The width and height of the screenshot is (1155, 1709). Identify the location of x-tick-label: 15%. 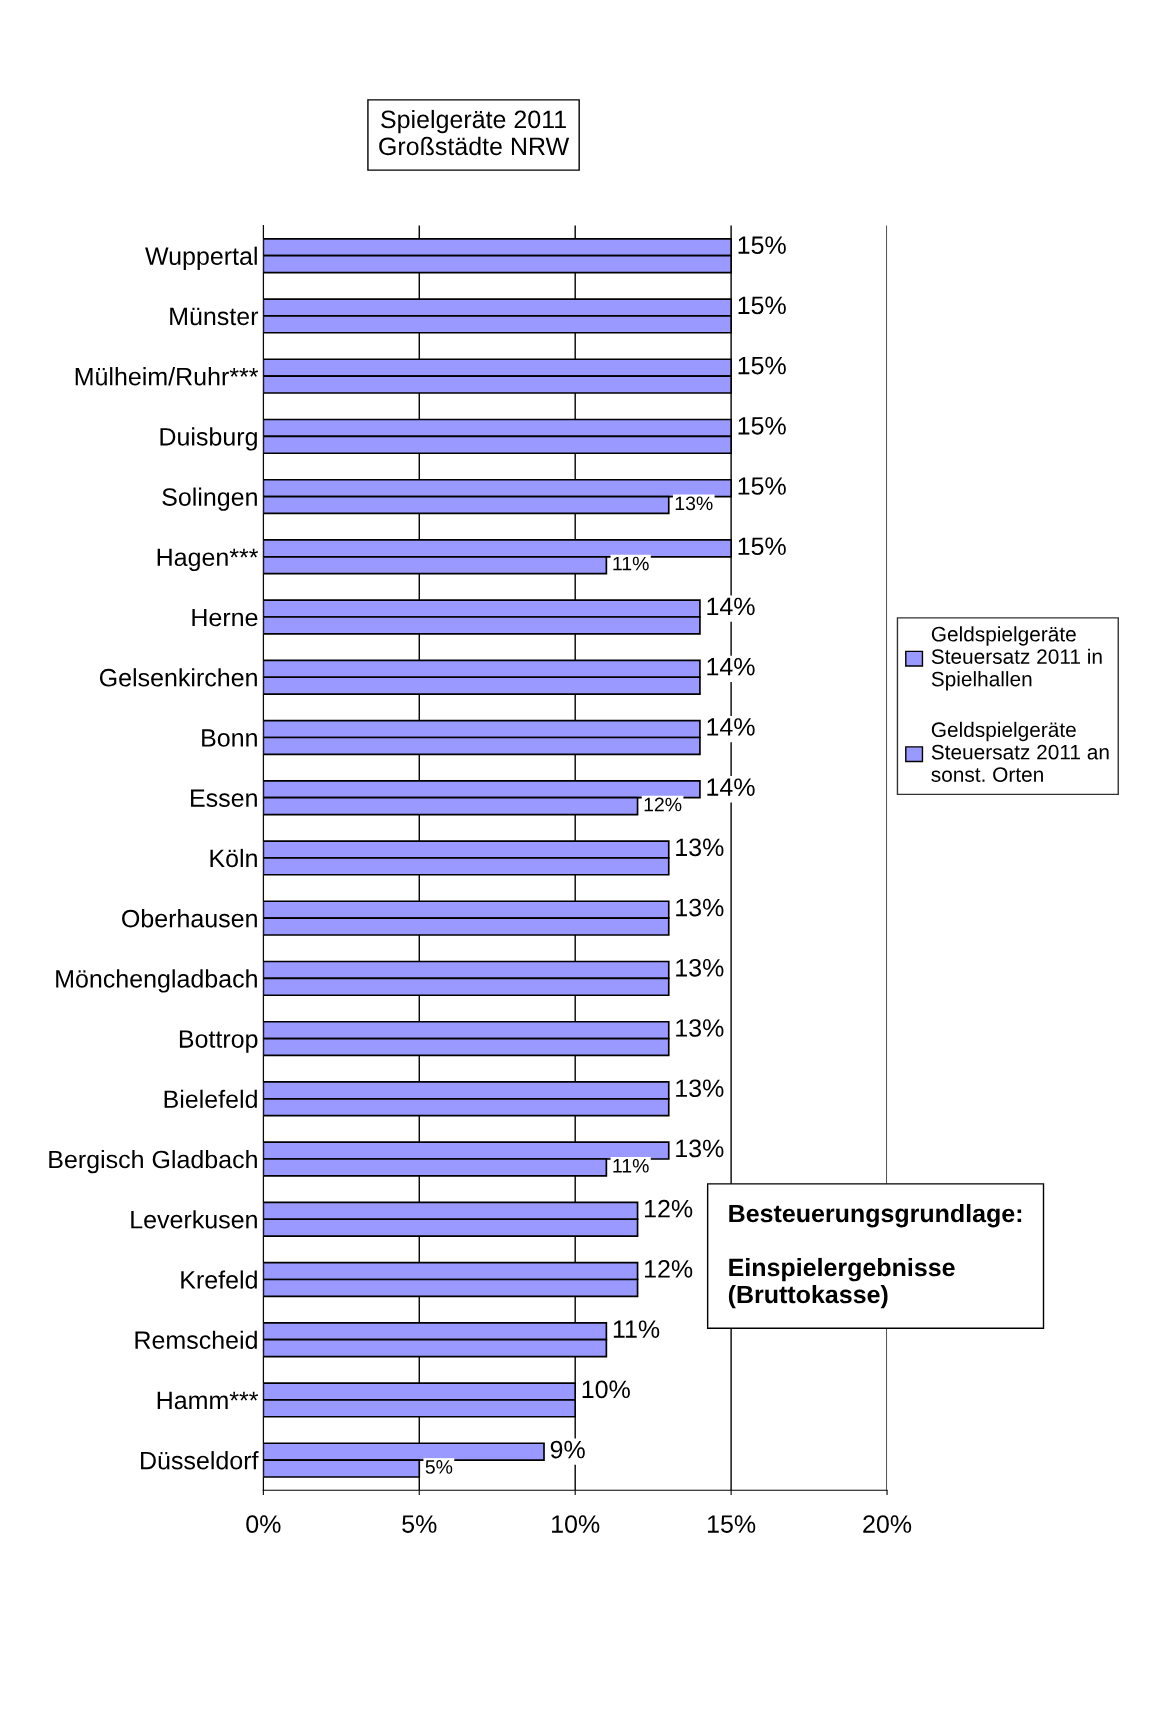
(732, 1524).